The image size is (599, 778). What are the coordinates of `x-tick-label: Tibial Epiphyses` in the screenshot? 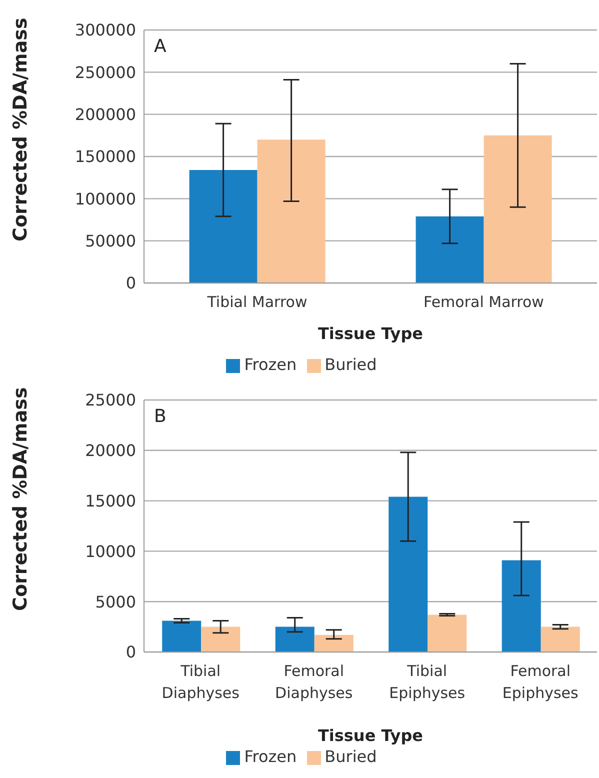 It's located at (427, 682).